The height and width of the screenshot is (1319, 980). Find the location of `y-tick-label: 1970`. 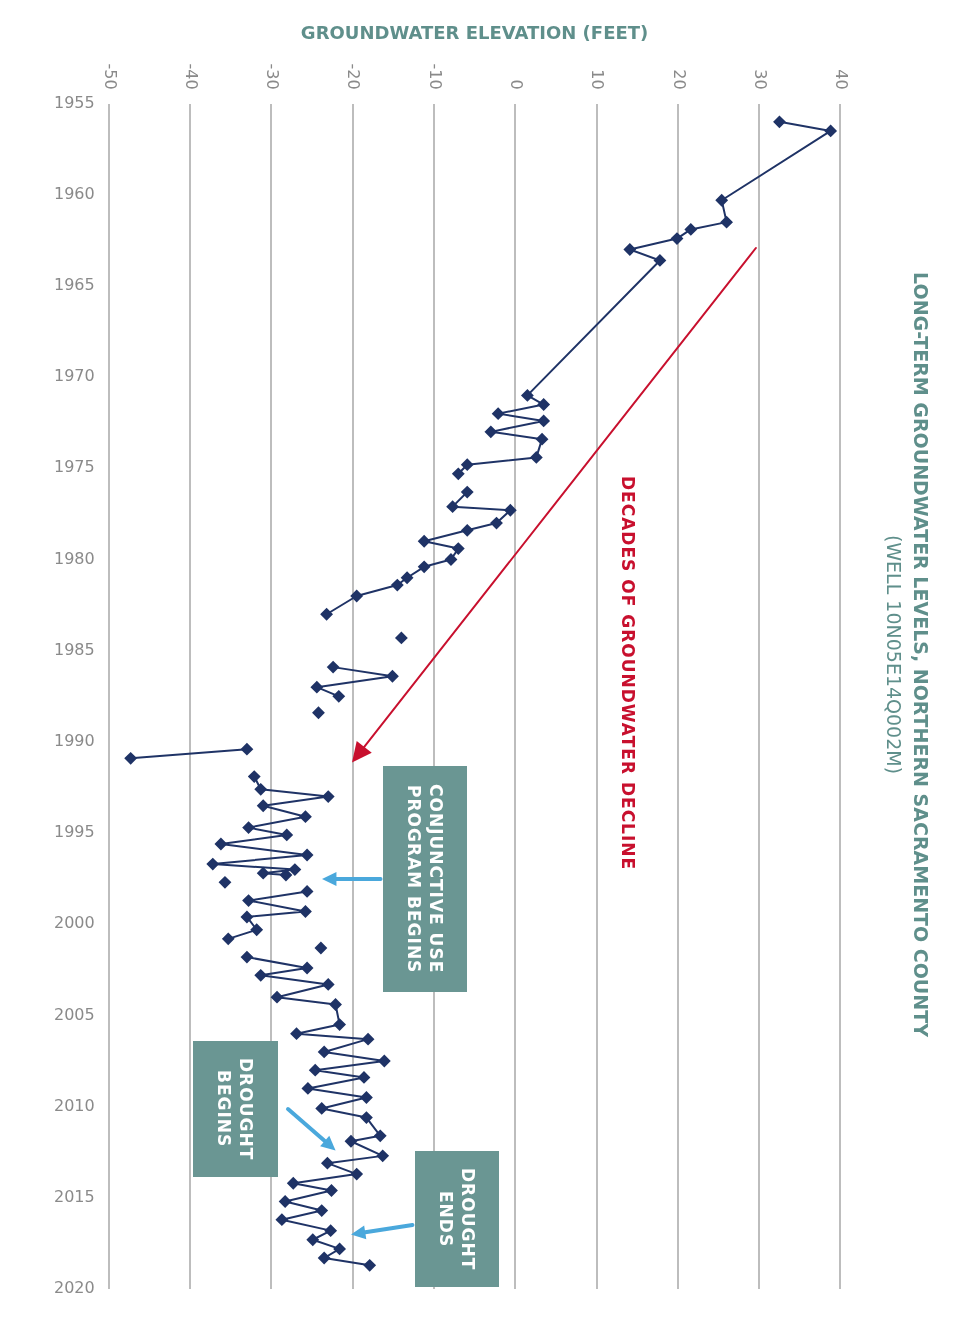

y-tick-label: 1970 is located at coordinates (74, 376).